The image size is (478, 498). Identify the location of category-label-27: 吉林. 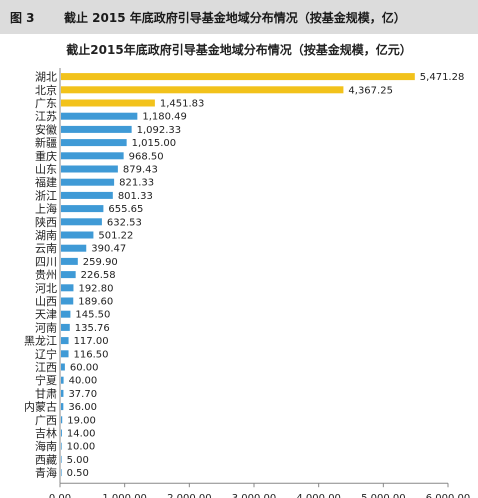
(46, 433).